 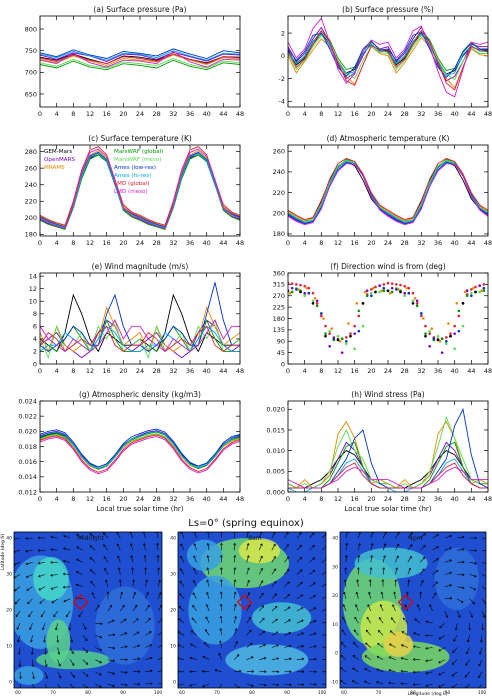 What do you see at coordinates (33, 276) in the screenshot?
I see `y-tick-label: 14` at bounding box center [33, 276].